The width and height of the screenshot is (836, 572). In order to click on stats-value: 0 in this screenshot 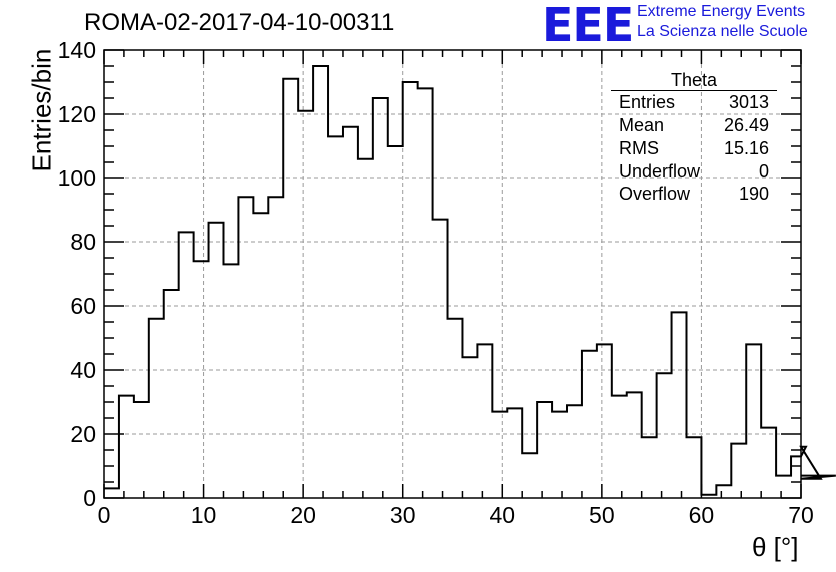, I will do `click(763, 171)`.